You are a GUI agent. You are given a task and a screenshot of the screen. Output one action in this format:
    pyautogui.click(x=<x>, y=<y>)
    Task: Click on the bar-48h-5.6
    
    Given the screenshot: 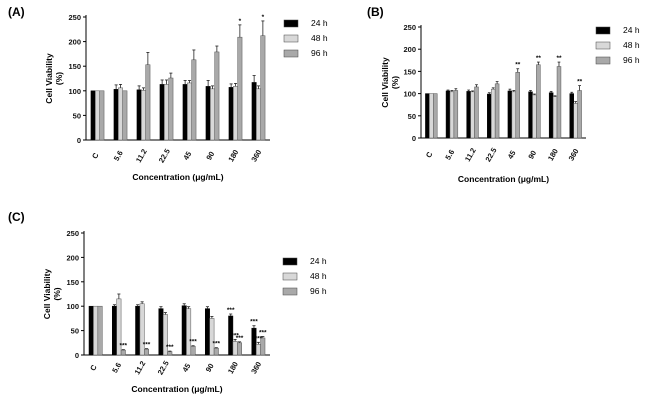 What is the action you would take?
    pyautogui.click(x=452, y=115)
    